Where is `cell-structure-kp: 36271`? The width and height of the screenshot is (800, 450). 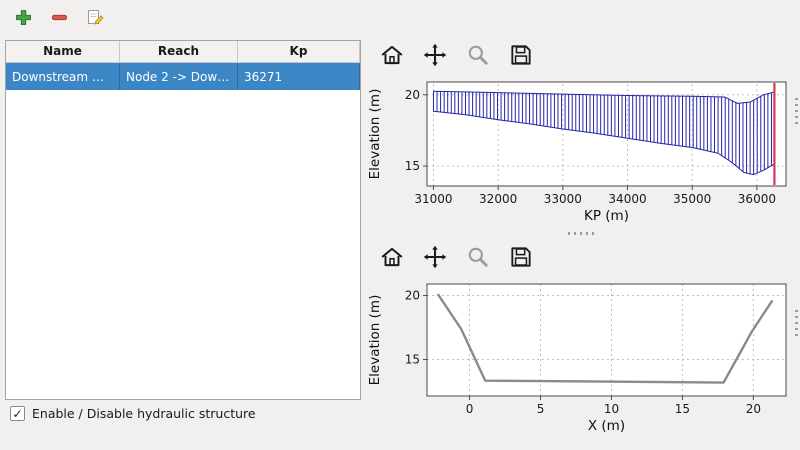
cell-structure-kp: 36271 is located at coordinates (299, 76).